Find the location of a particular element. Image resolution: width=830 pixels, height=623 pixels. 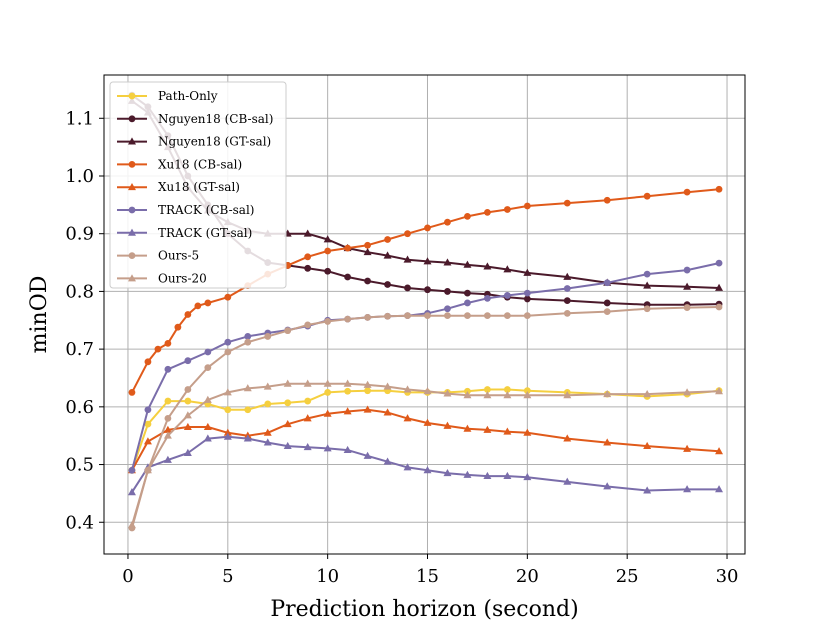

legend-item: TRACK (GT-sal) is located at coordinates (184, 233).